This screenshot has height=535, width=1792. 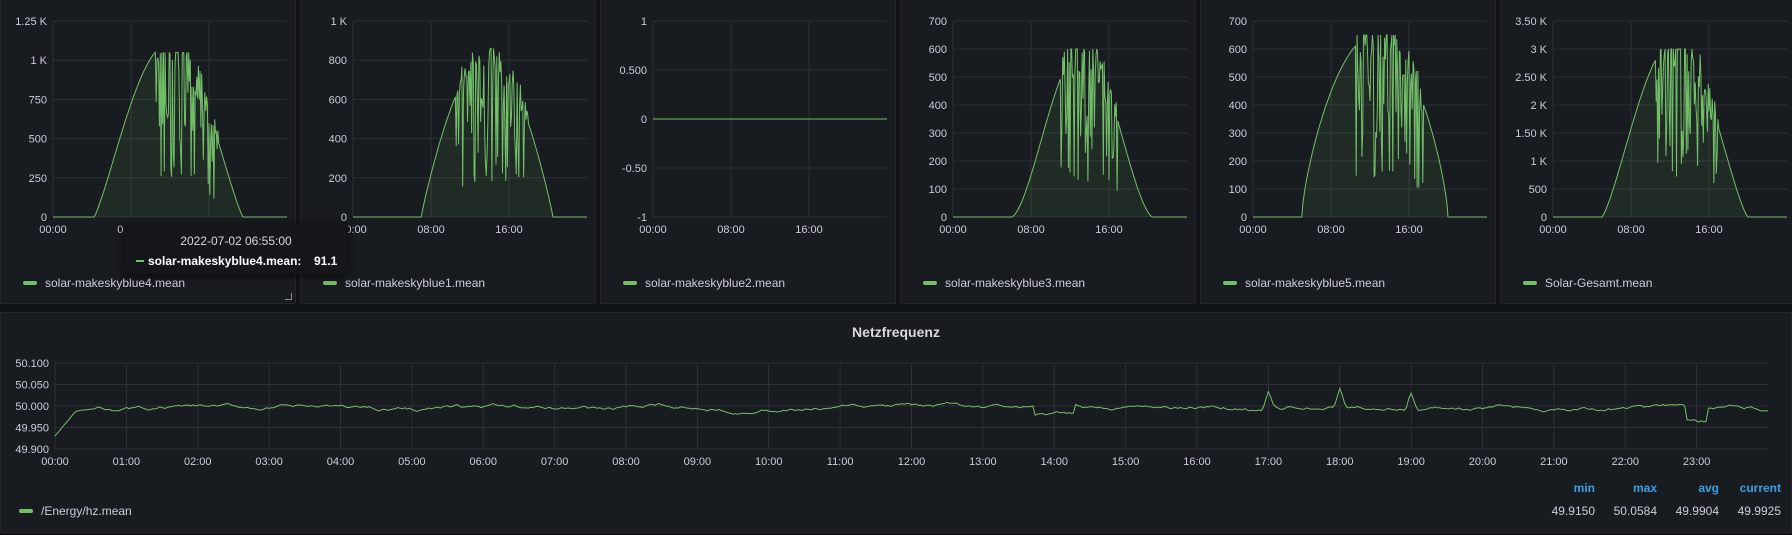 I want to click on chart-solar-makeskyblue3: 0 100 200 300 400 500 600 700 00:00 08:00 16:00, so click(x=1049, y=152).